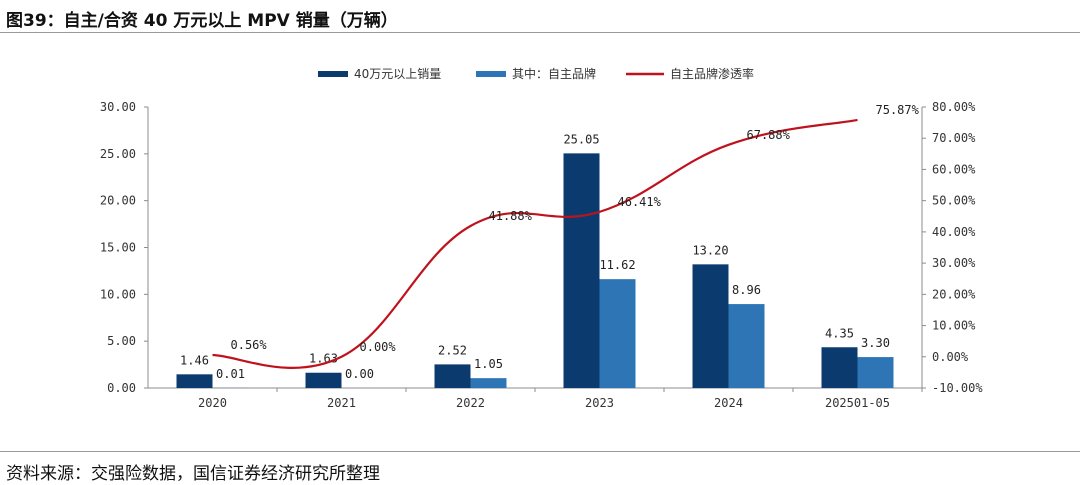 The height and width of the screenshot is (485, 1080). I want to click on line-point-label: 0.56%, so click(249, 345).